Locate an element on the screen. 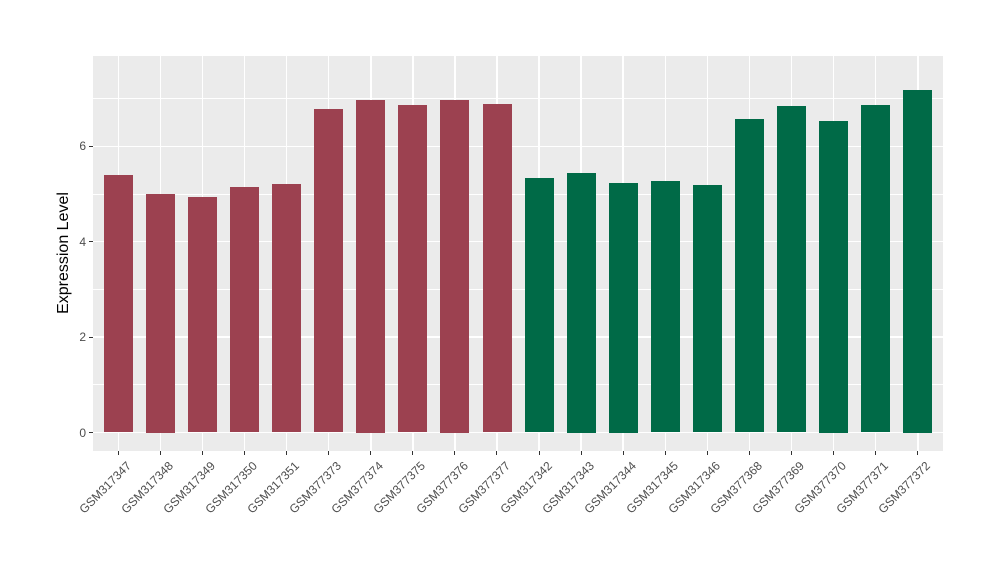  bar-GSM317348 is located at coordinates (160, 313).